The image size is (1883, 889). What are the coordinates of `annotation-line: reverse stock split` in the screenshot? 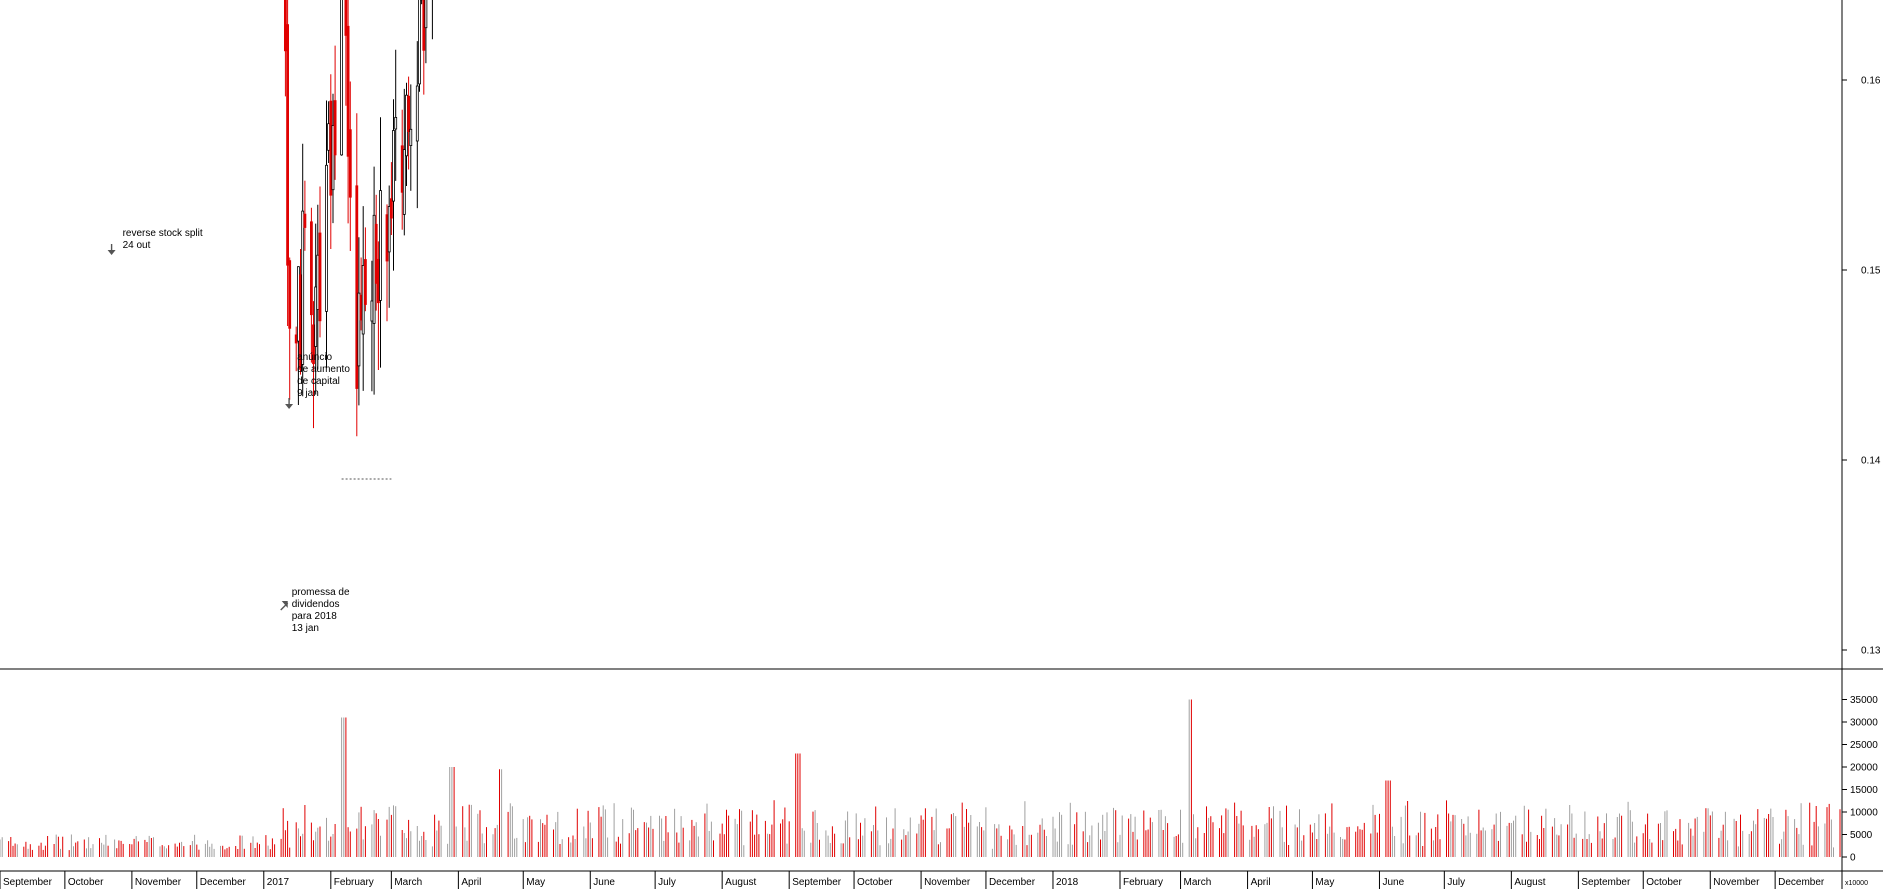 It's located at (163, 233).